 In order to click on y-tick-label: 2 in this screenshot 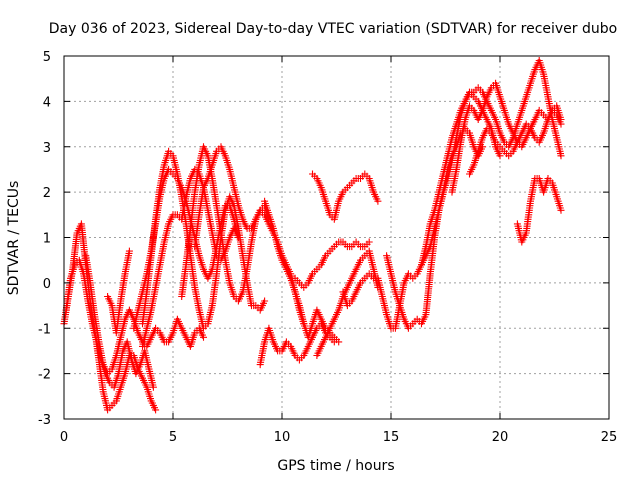, I will do `click(47, 193)`.